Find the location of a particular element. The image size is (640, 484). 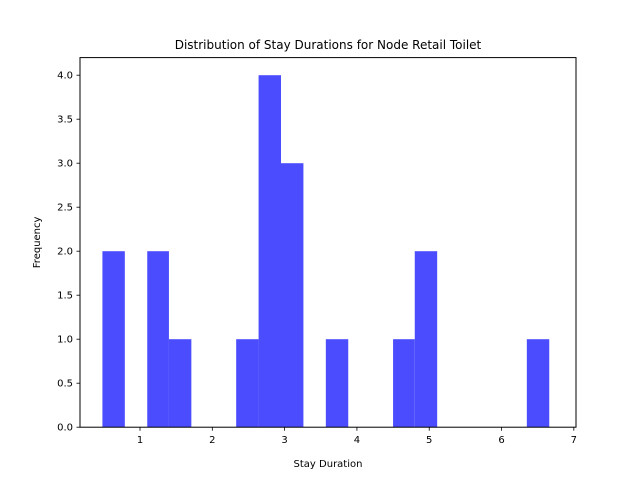

y-axis-label: Frequency is located at coordinates (37, 242).